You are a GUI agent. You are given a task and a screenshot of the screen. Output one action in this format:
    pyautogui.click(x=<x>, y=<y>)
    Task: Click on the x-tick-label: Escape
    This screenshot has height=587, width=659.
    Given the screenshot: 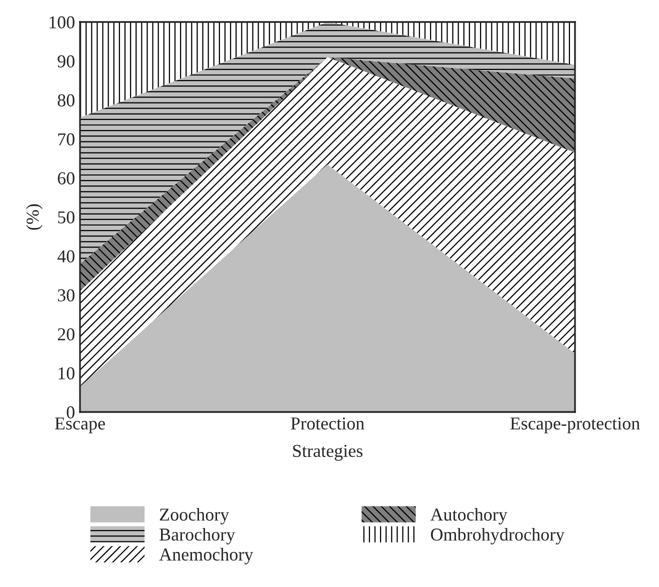 What is the action you would take?
    pyautogui.click(x=79, y=426)
    